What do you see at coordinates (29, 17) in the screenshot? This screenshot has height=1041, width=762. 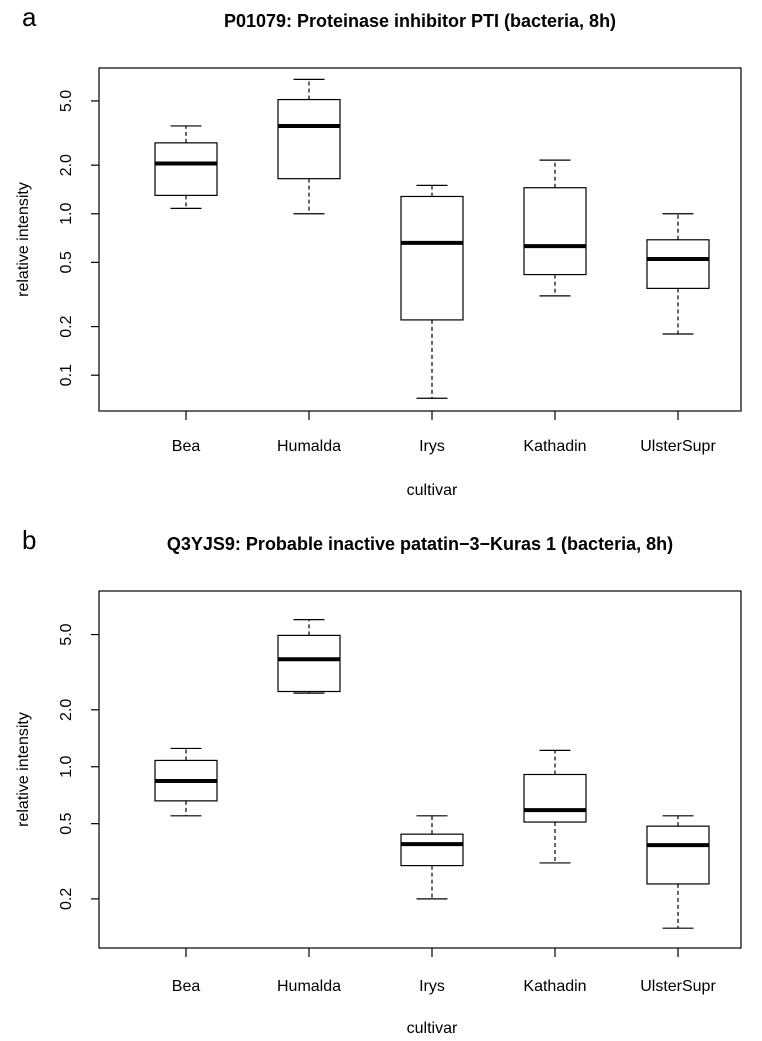 I see `panel-letter: a` at bounding box center [29, 17].